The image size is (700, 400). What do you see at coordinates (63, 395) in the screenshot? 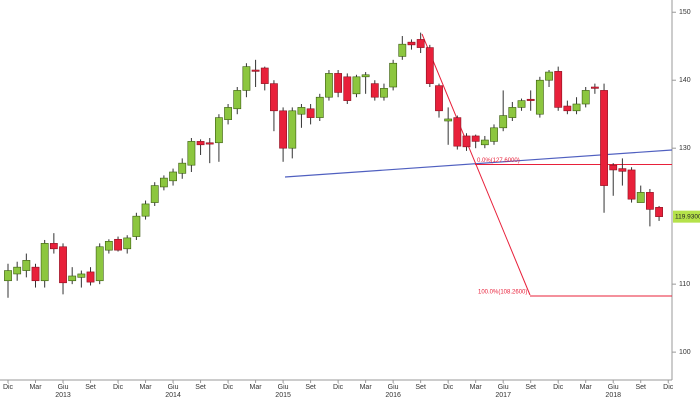
I see `year-label: 2013` at bounding box center [63, 395].